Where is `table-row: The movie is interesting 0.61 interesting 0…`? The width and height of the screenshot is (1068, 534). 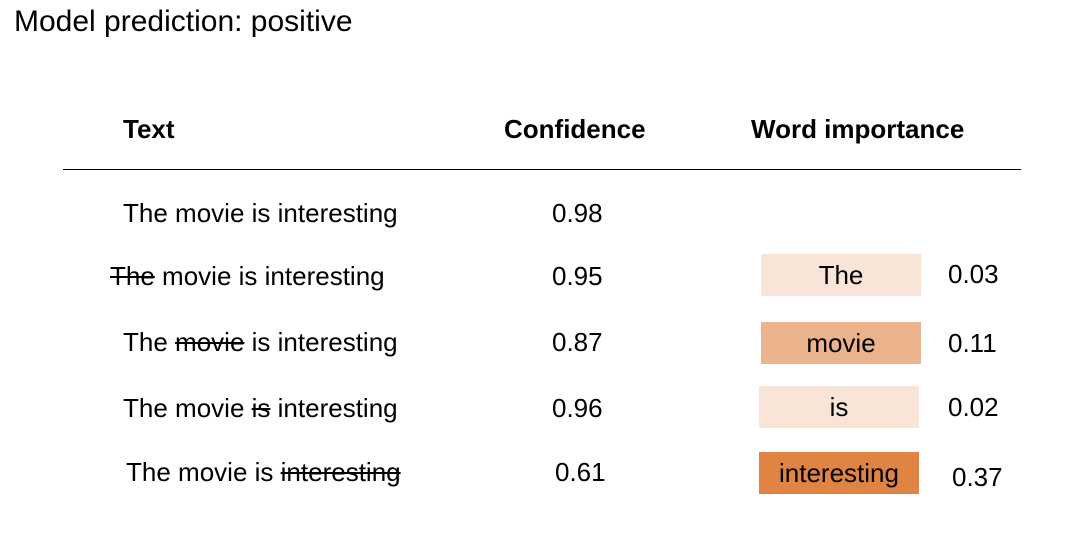
table-row: The movie is interesting 0.61 interesting 0… is located at coordinates (534, 472).